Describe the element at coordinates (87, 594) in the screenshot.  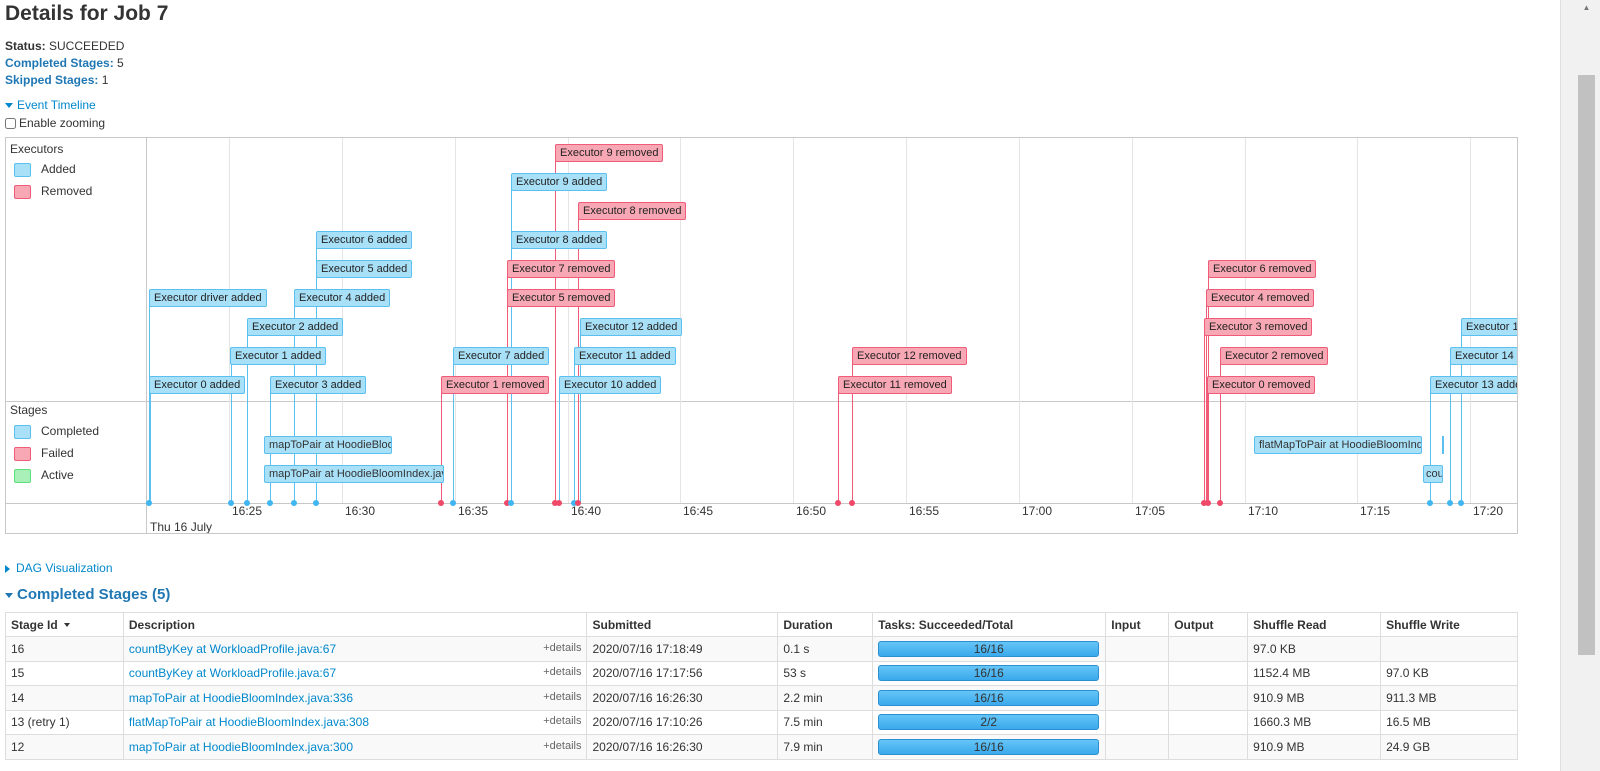
I see `completed-stages-header: Completed Stages (5)` at that location.